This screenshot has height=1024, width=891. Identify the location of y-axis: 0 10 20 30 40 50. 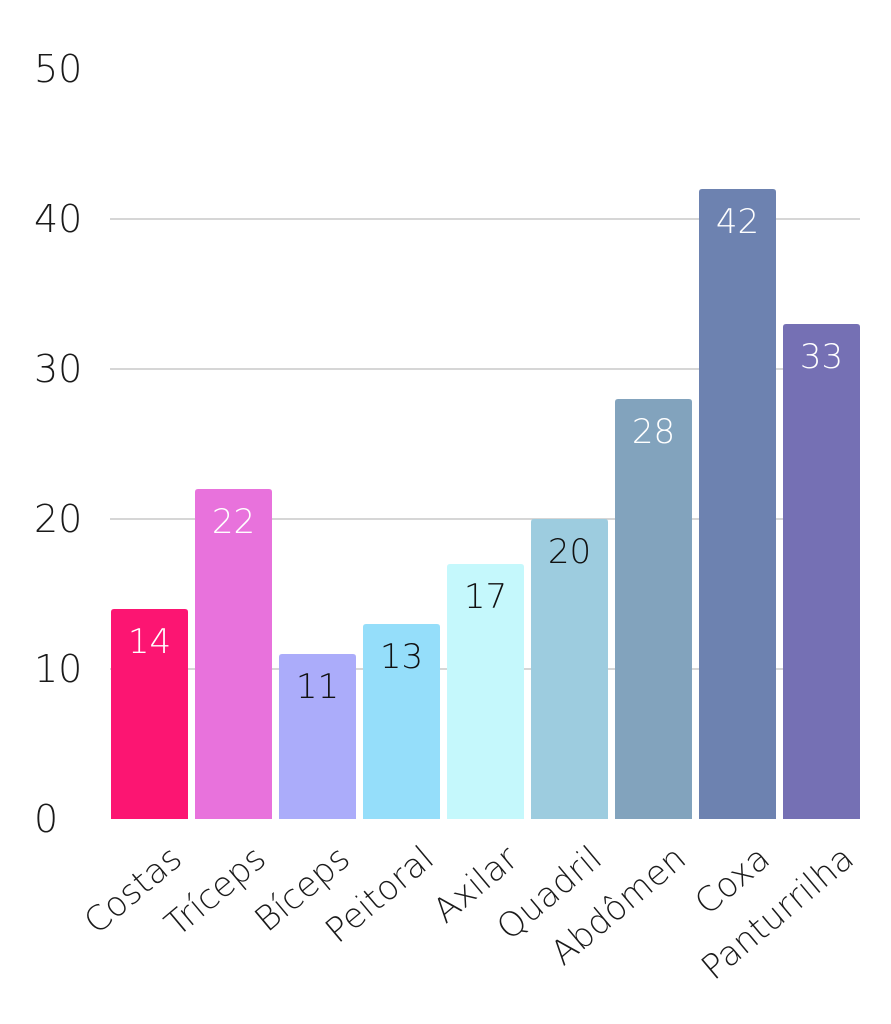
(58, 444).